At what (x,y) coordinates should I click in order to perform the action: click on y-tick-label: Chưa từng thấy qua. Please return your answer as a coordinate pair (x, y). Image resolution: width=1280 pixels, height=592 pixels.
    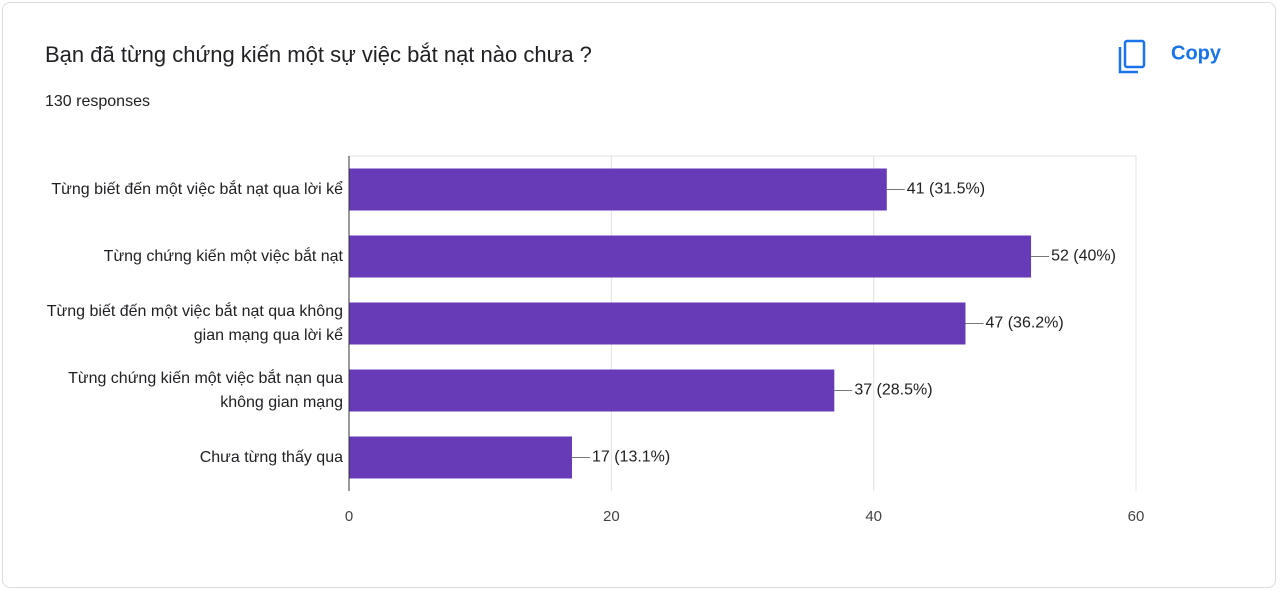
    Looking at the image, I should click on (271, 457).